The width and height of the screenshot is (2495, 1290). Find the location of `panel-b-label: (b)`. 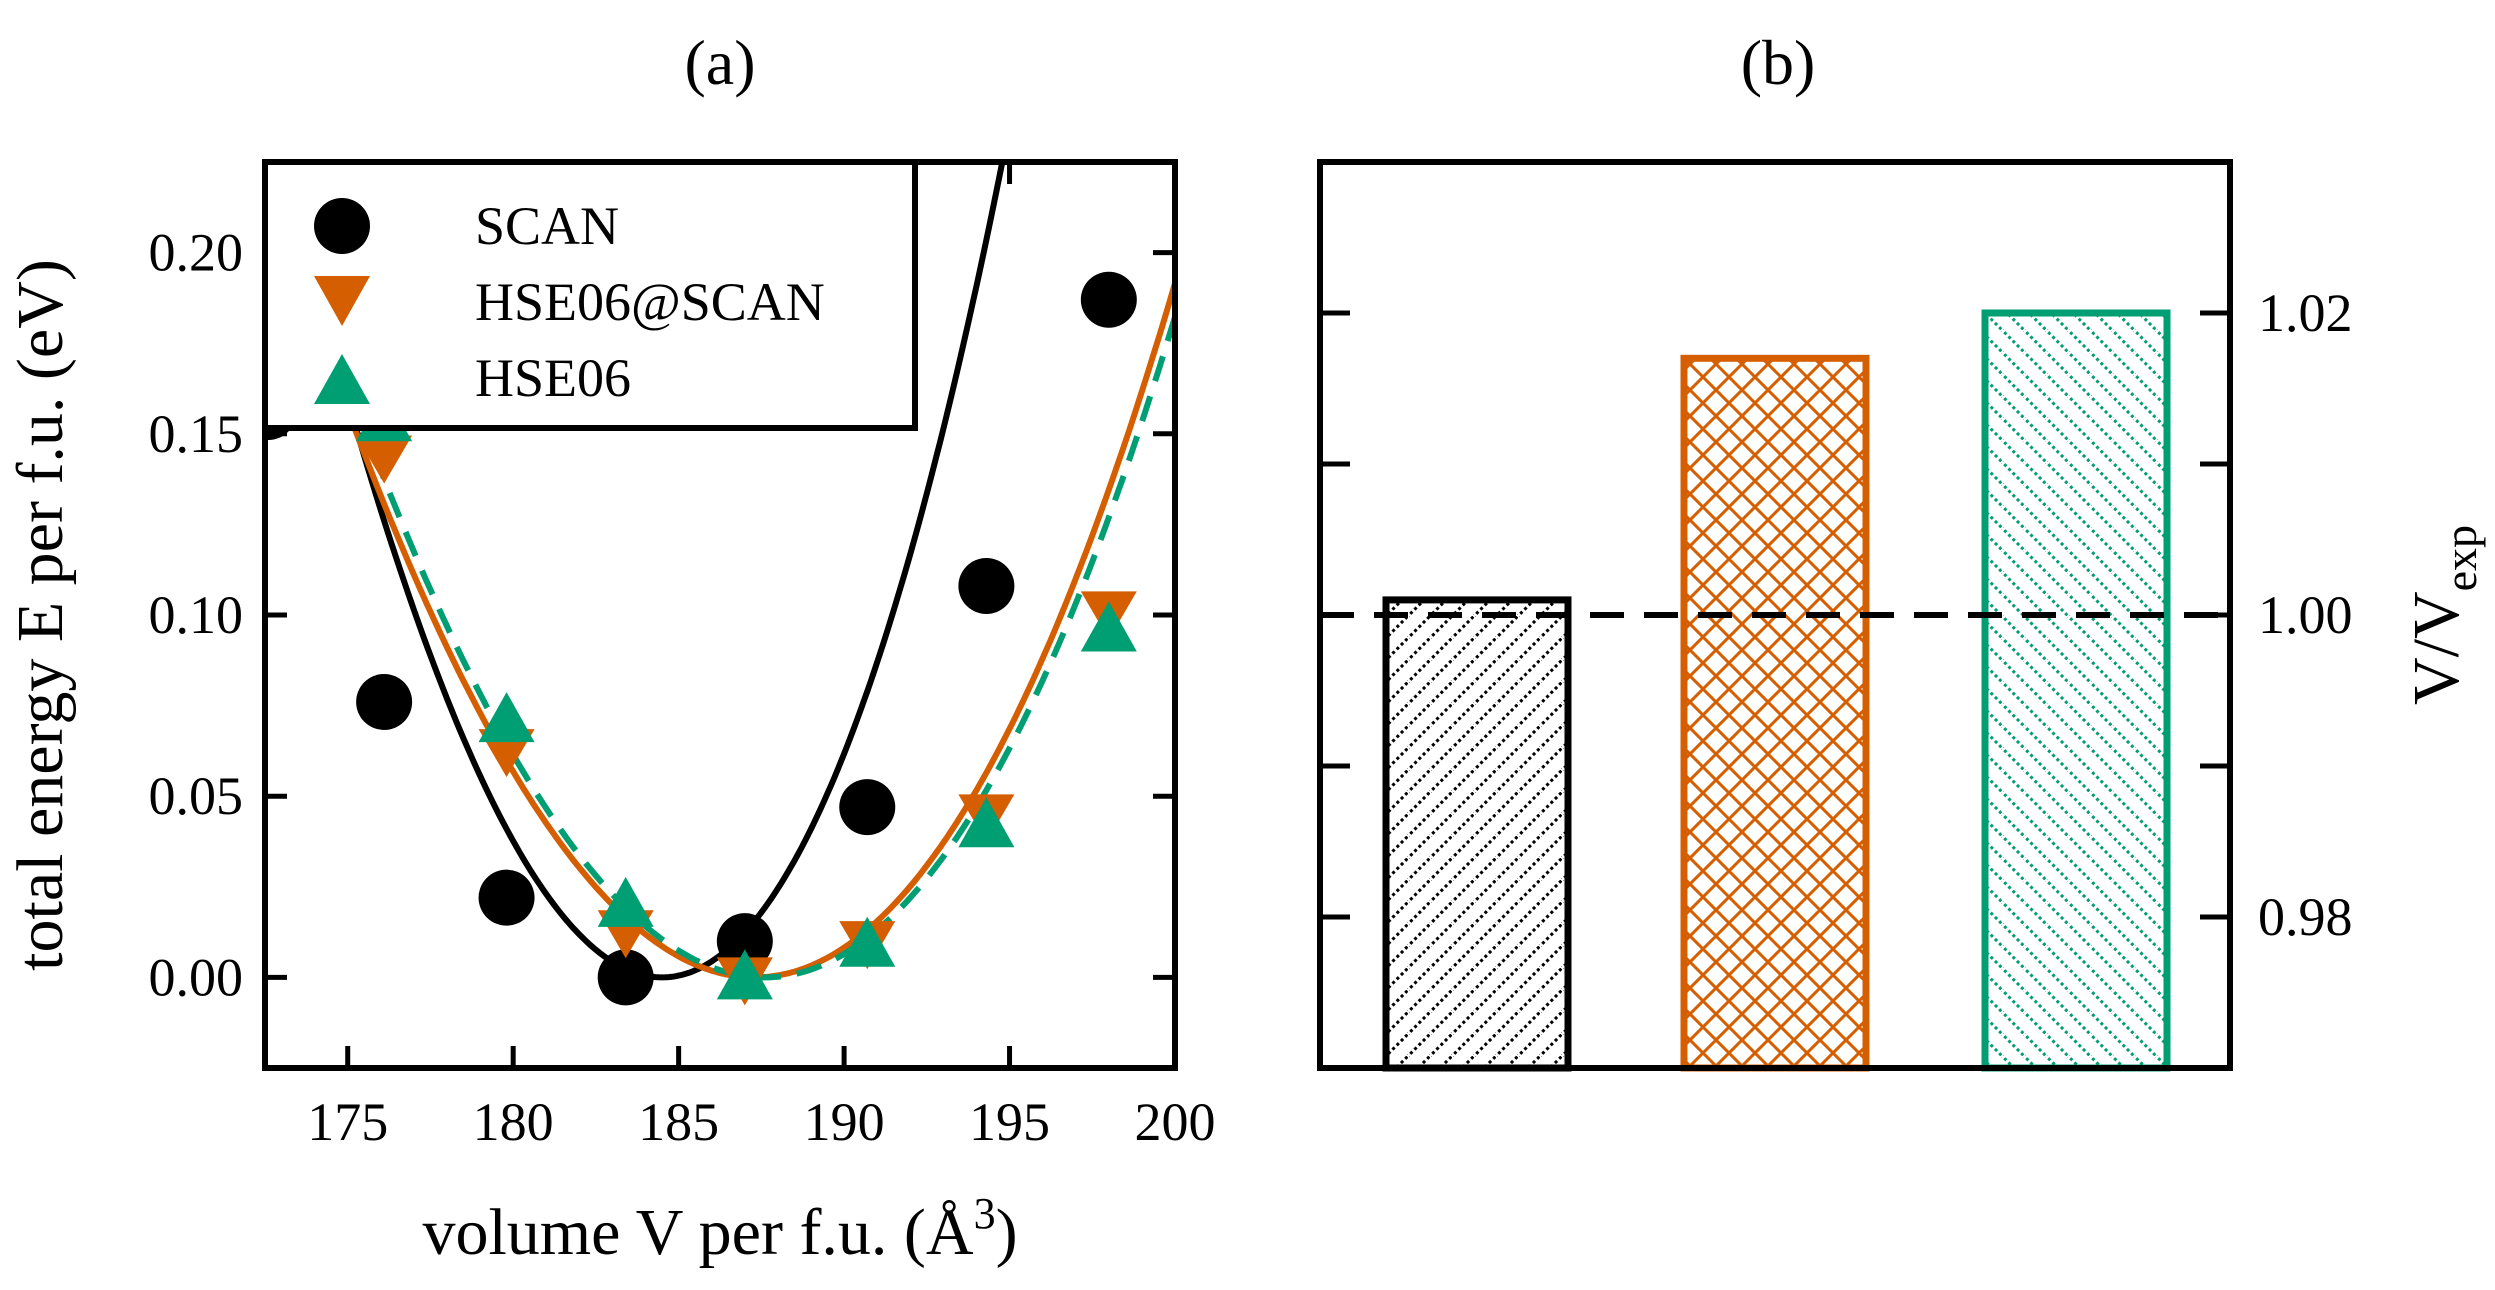

panel-b-label: (b) is located at coordinates (1778, 62).